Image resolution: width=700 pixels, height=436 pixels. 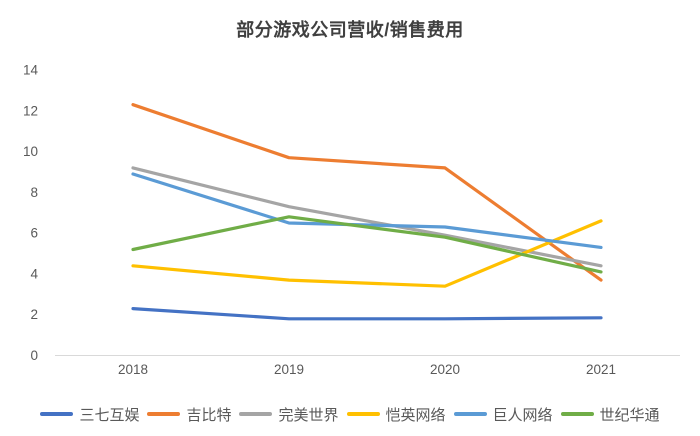 I want to click on chart-legend: 三七互娱 吉比特 完美世界 恺英网络 巨人网络 世纪华通, so click(x=350, y=414).